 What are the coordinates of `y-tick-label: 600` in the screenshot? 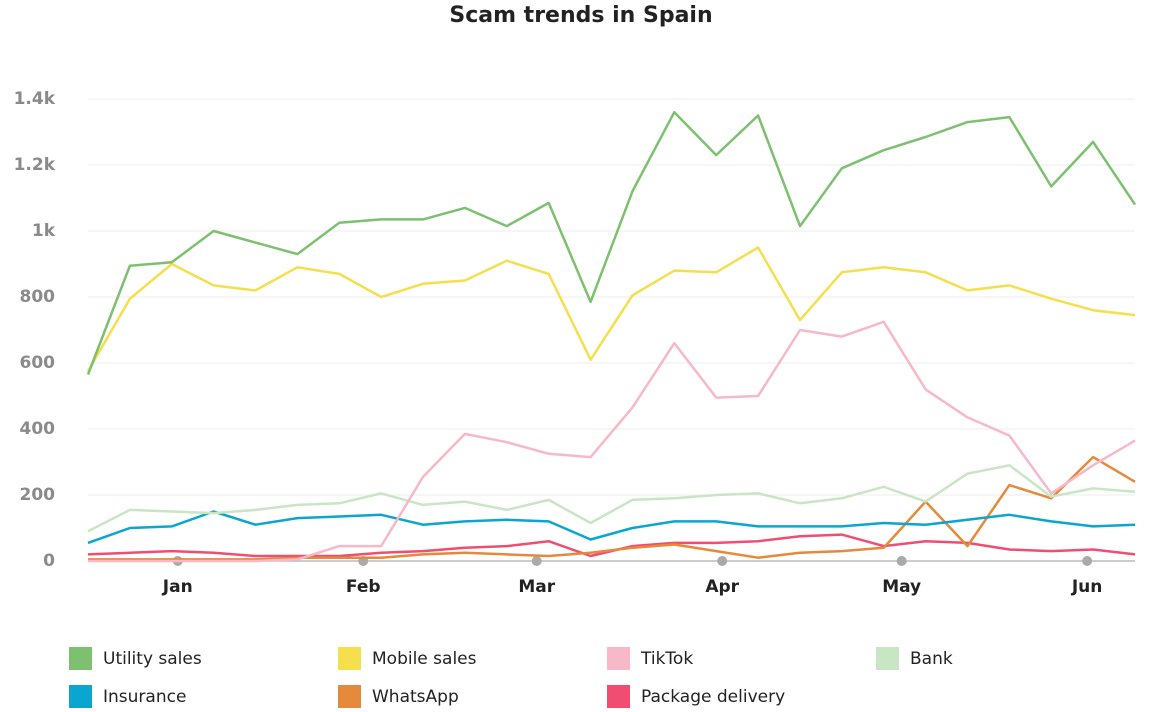 It's located at (38, 363).